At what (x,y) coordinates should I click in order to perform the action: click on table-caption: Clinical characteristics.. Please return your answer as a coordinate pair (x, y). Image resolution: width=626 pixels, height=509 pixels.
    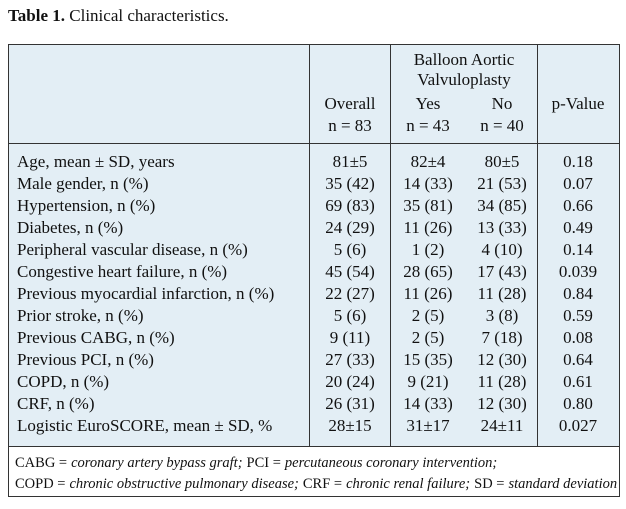
    Looking at the image, I should click on (149, 15).